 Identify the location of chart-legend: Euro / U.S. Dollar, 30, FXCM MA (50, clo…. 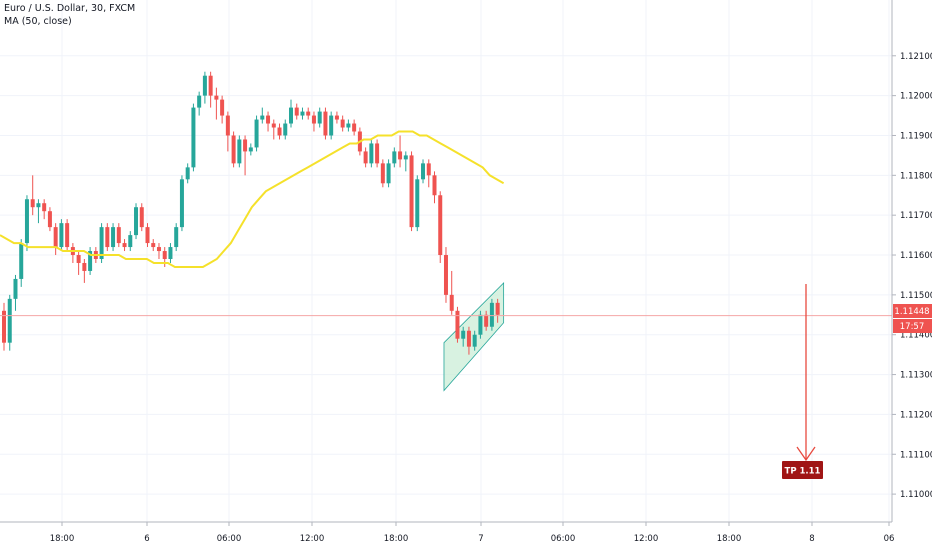
(69, 15).